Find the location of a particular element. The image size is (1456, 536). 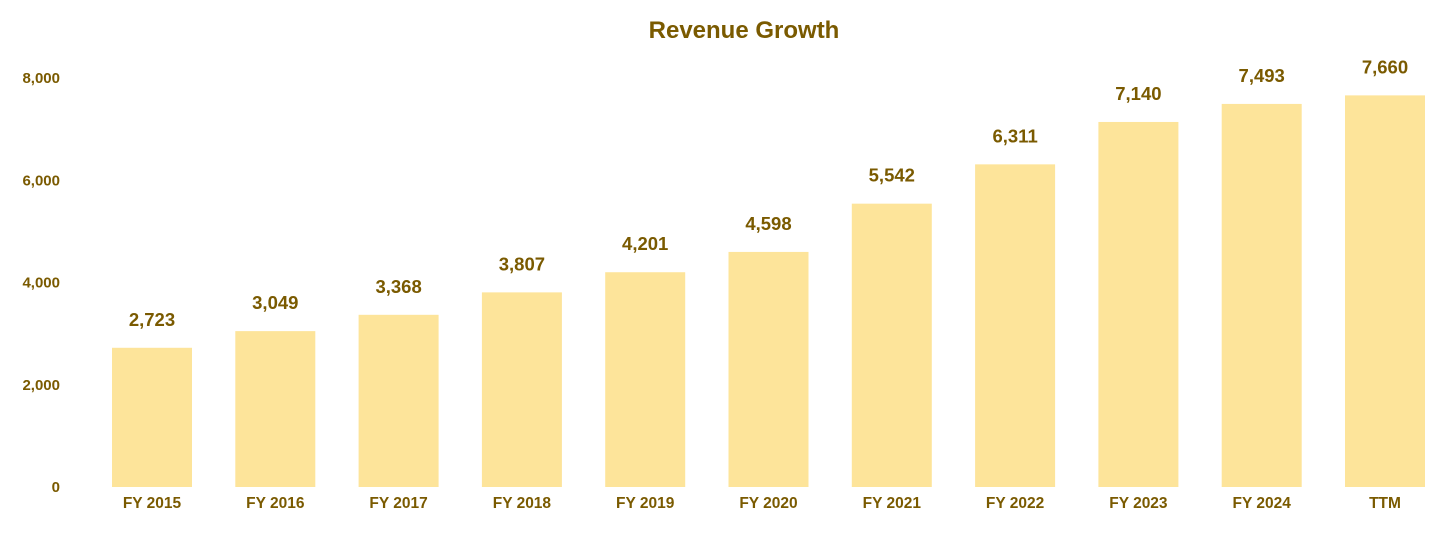

y-tick-label: 6,000 is located at coordinates (41, 180).